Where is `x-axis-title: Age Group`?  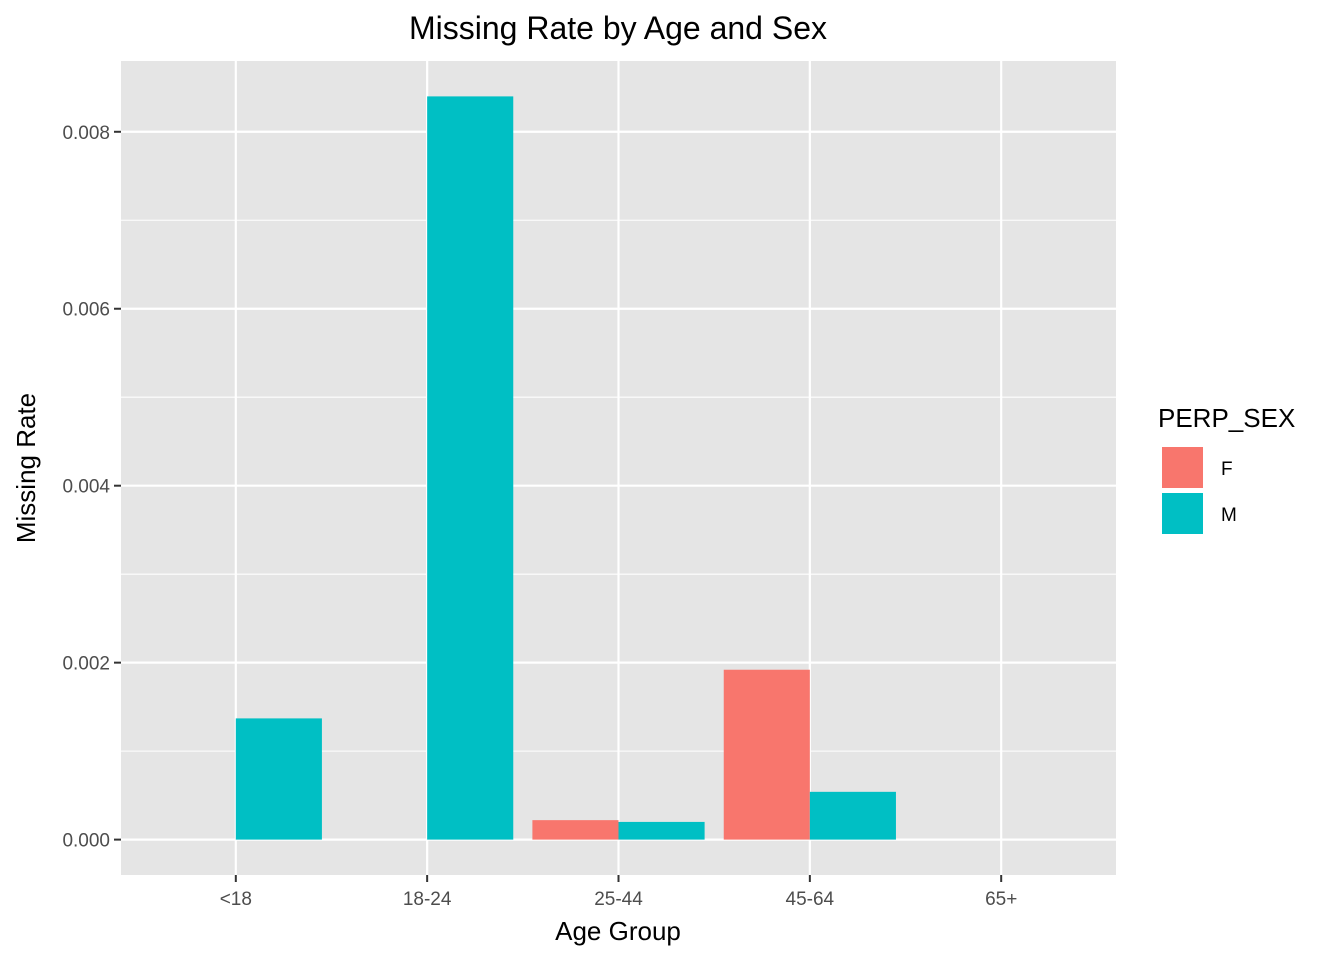
x-axis-title: Age Group is located at coordinates (618, 931).